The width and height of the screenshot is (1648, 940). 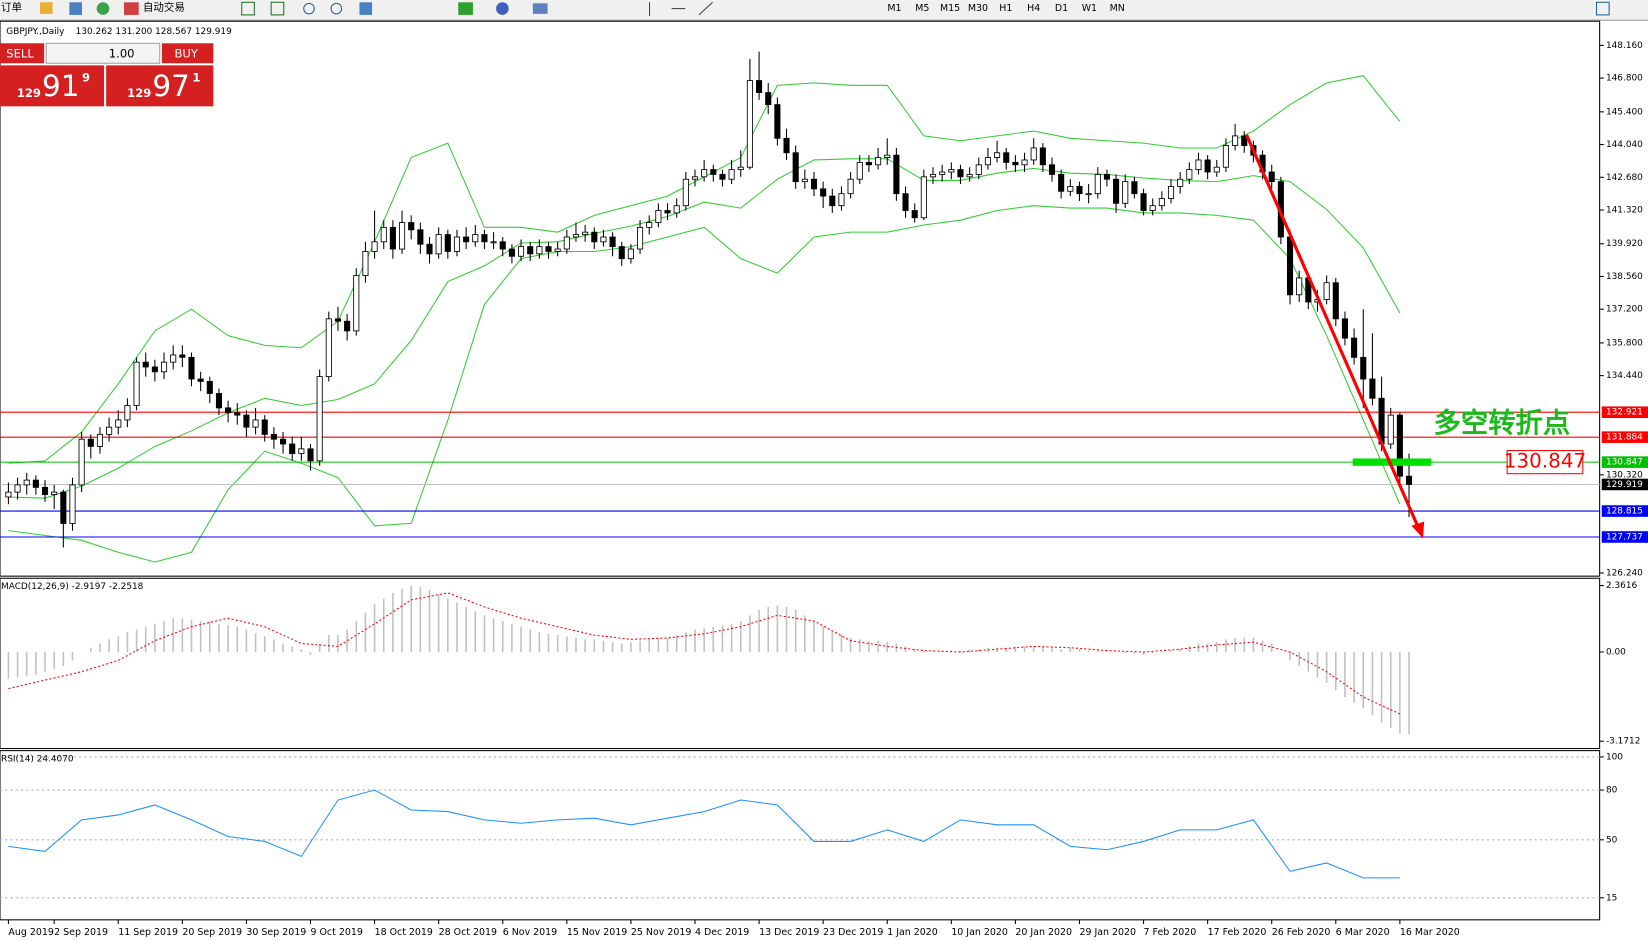 I want to click on y-tick-label: 135.800, so click(x=1624, y=343).